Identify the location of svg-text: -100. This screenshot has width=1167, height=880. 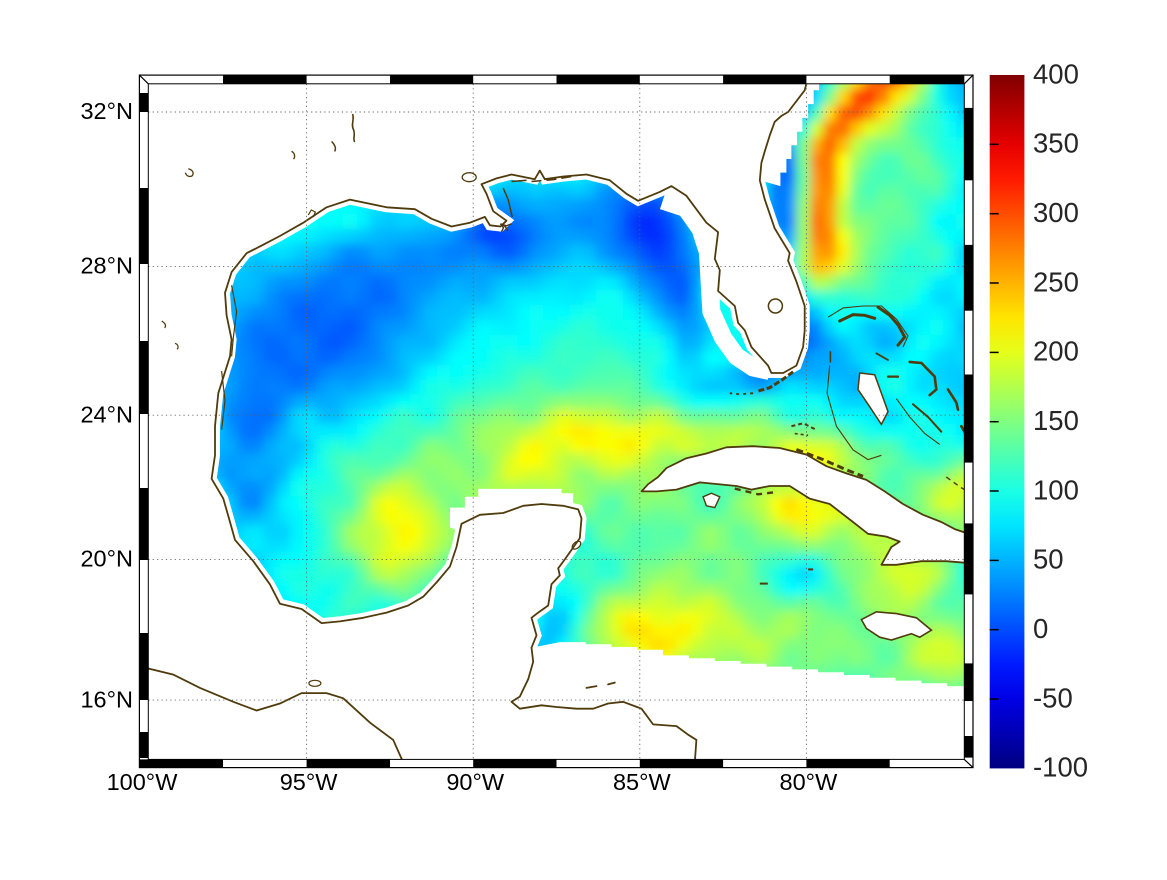
(1060, 767).